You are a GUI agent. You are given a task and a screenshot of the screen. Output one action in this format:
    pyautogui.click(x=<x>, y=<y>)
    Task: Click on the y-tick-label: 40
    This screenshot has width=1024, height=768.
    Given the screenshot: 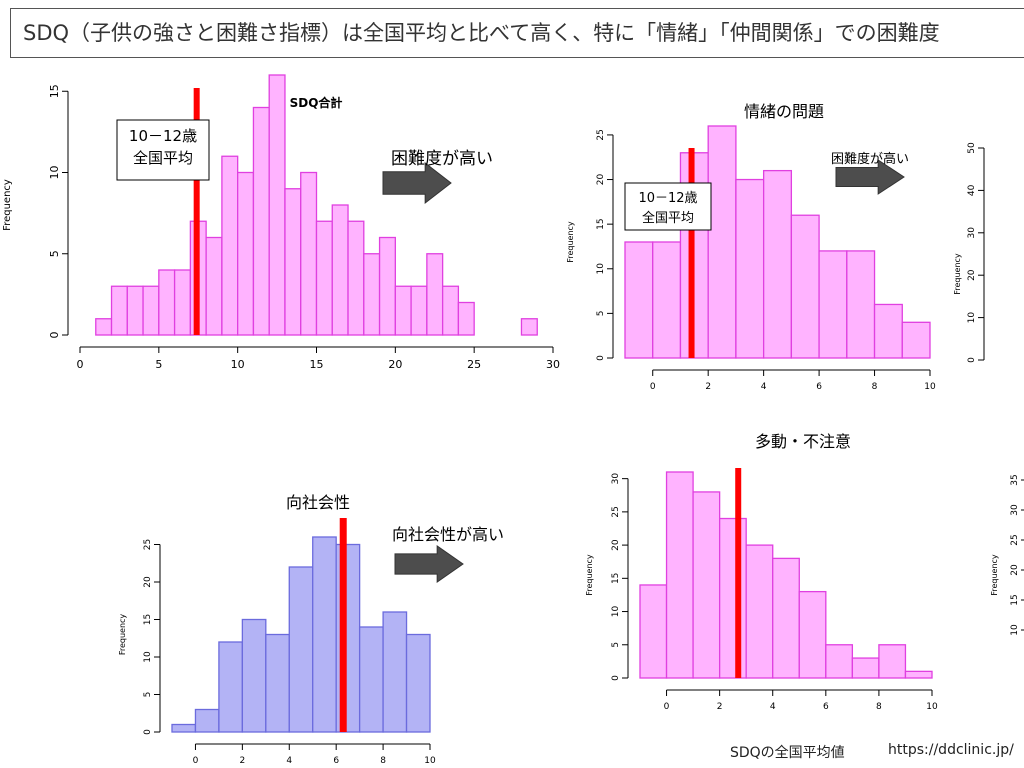 What is the action you would take?
    pyautogui.click(x=972, y=190)
    